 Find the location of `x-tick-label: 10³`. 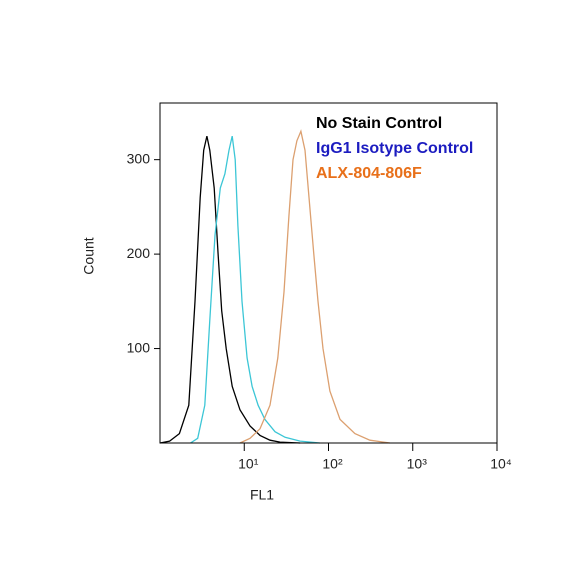

x-tick-label: 10³ is located at coordinates (417, 464).